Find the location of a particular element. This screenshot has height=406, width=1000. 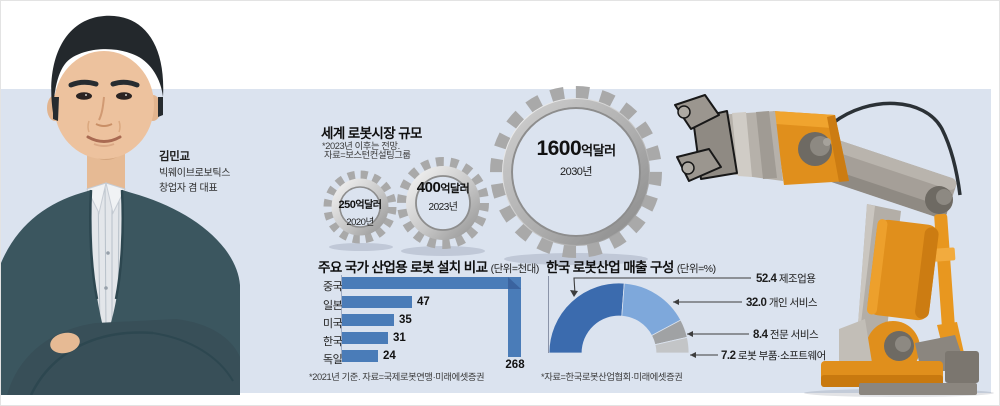

donut-label-parts-software: 7.2 로봇 부품·소프트웨어 is located at coordinates (773, 356).